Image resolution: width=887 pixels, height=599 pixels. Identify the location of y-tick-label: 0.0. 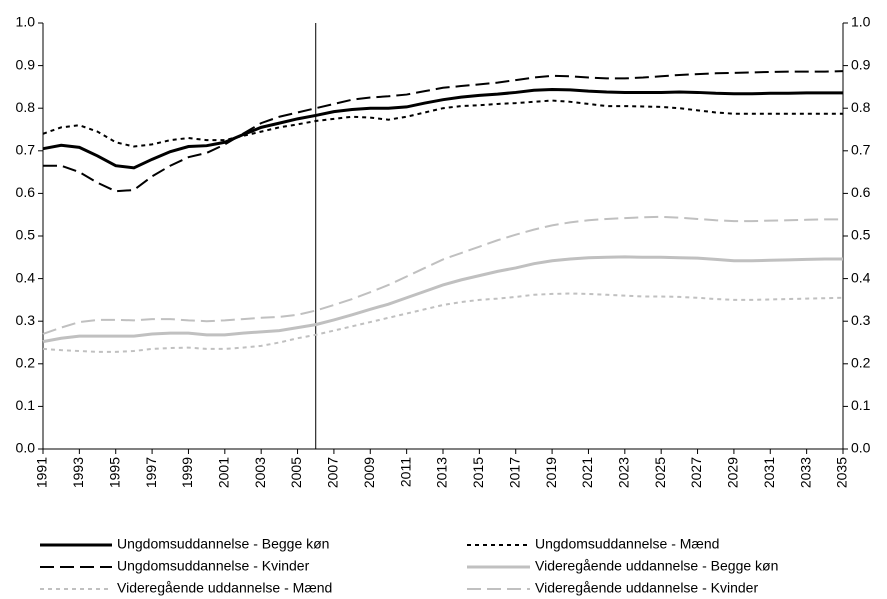
(26, 448).